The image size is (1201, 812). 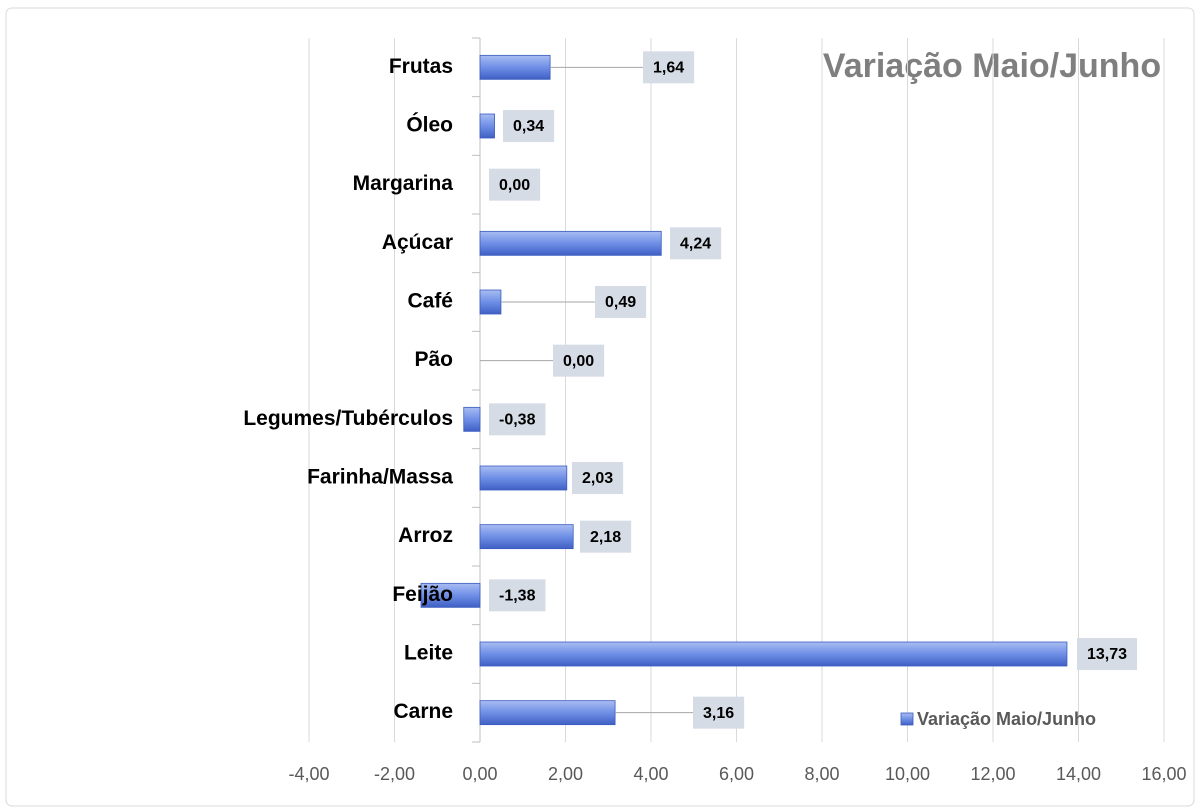 I want to click on value-label: 13,73, so click(x=1107, y=654).